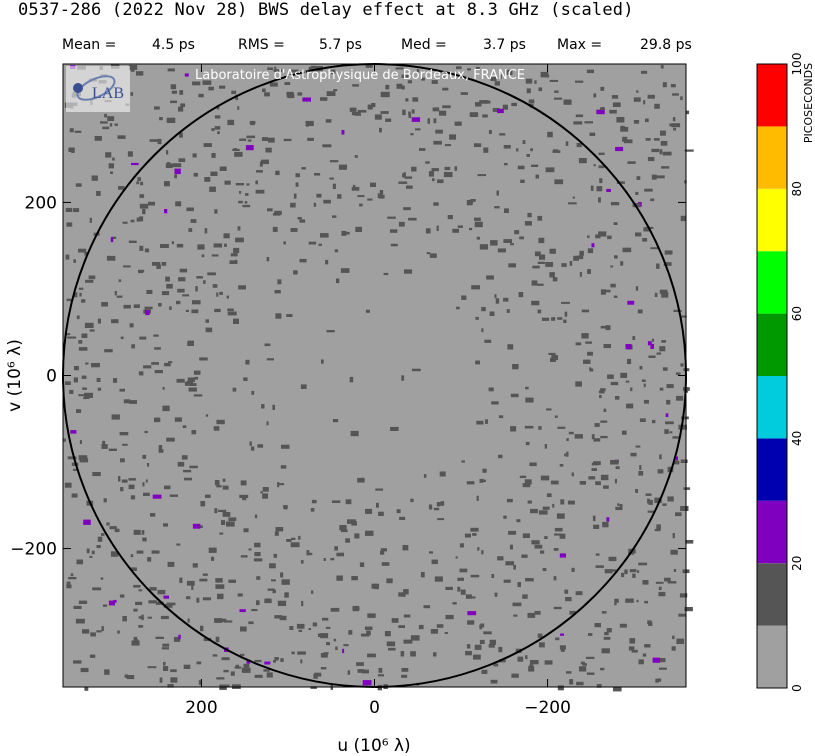  Describe the element at coordinates (580, 45) in the screenshot. I see `stat-max-label: Max =` at that location.